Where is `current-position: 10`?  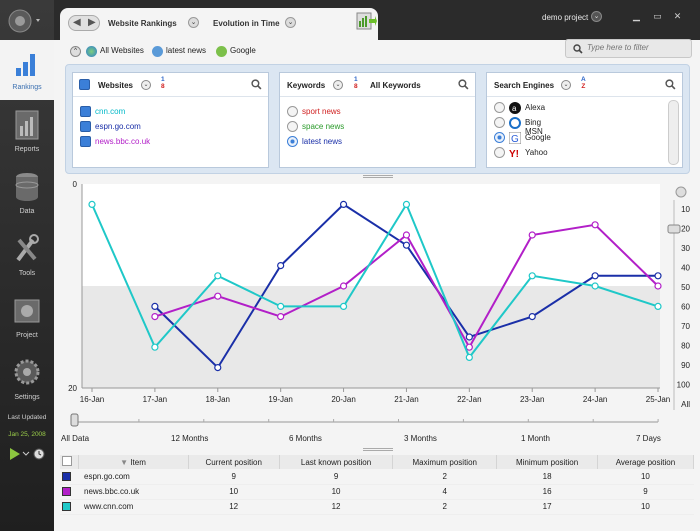 current-position: 10 is located at coordinates (234, 492).